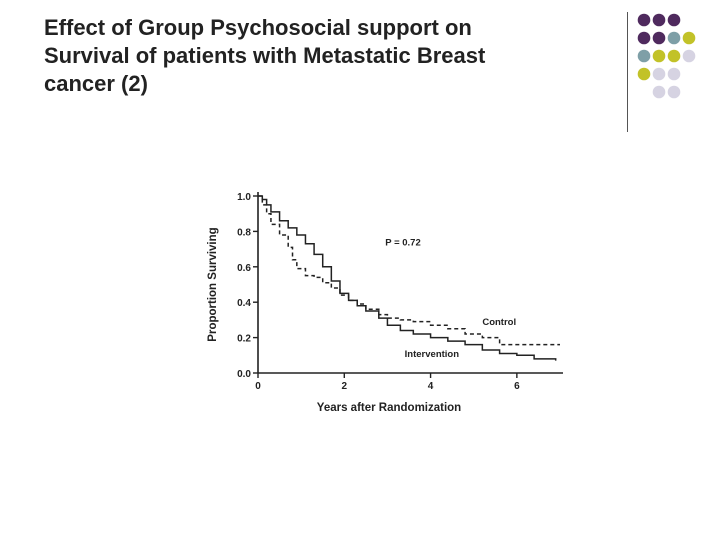 The height and width of the screenshot is (540, 720). What do you see at coordinates (96, 83) in the screenshot?
I see `title-line-3: cancer (2)` at bounding box center [96, 83].